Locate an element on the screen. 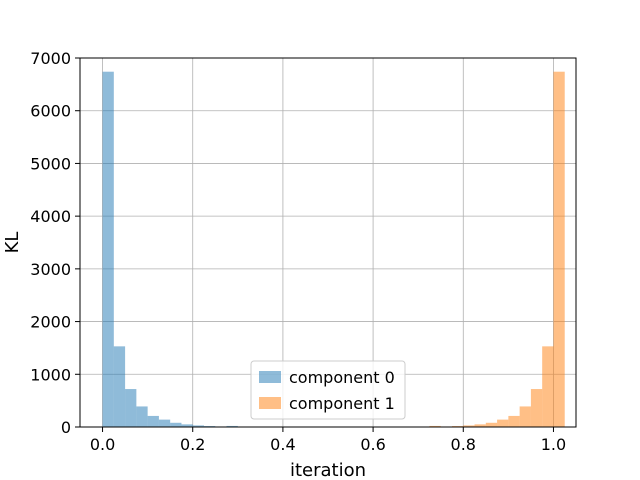  x-tick-label-0: 0.0 is located at coordinates (102, 444).